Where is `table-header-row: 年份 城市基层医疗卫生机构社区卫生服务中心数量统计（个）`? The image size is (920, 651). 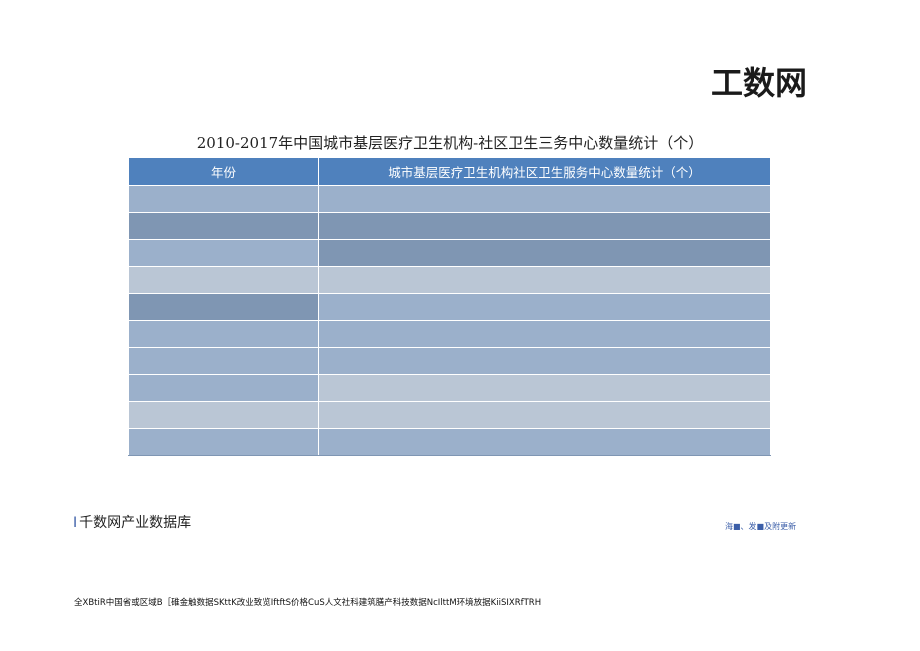
table-header-row: 年份 城市基层医疗卫生机构社区卫生服务中心数量统计（个） is located at coordinates (449, 171).